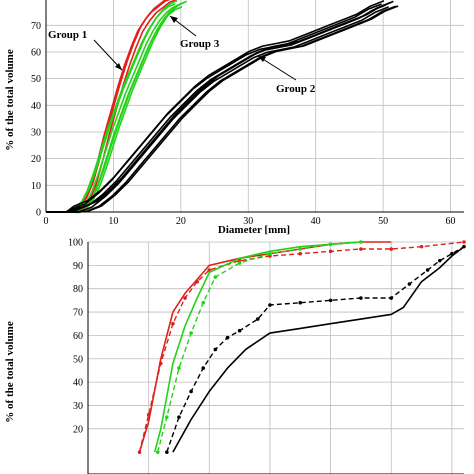 This screenshot has height=474, width=474. Describe the element at coordinates (78, 289) in the screenshot. I see `bottom-ytick-label: 80` at that location.